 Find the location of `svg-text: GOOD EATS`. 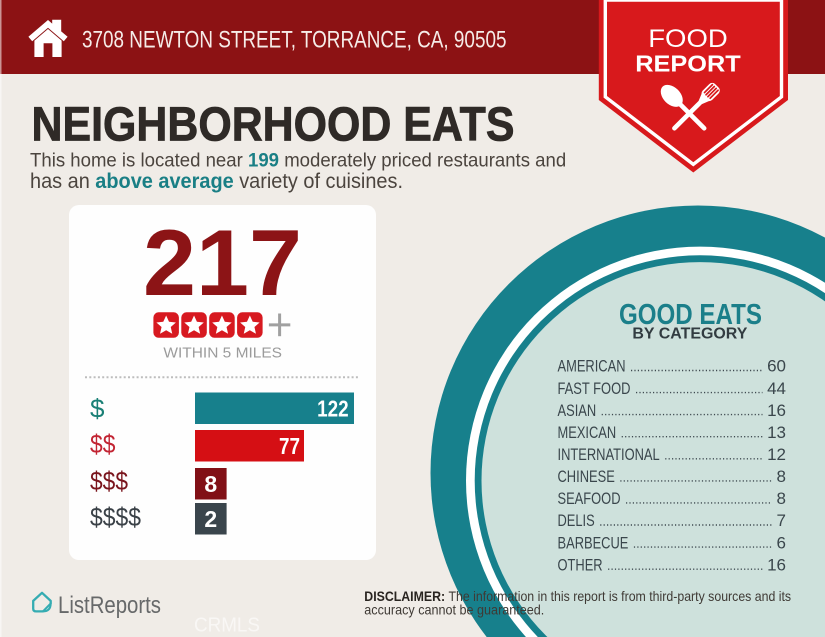

svg-text: GOOD EATS is located at coordinates (690, 315).